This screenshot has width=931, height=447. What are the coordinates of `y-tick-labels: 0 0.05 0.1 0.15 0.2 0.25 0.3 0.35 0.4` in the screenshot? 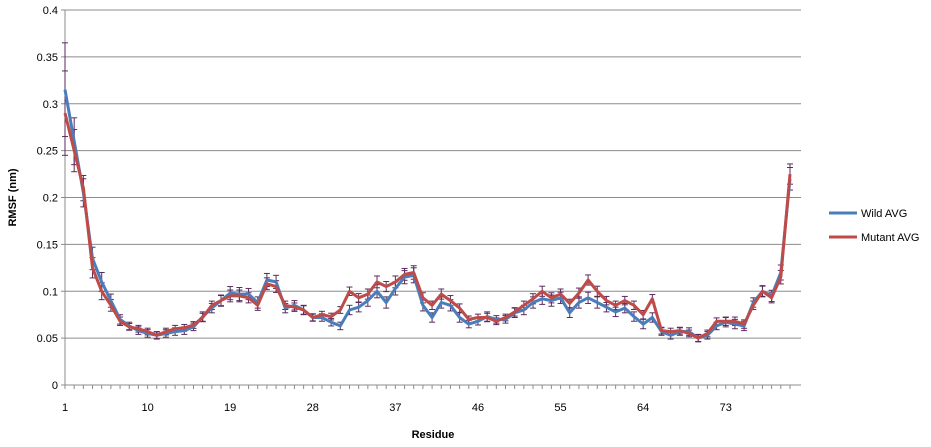 It's located at (47, 198).